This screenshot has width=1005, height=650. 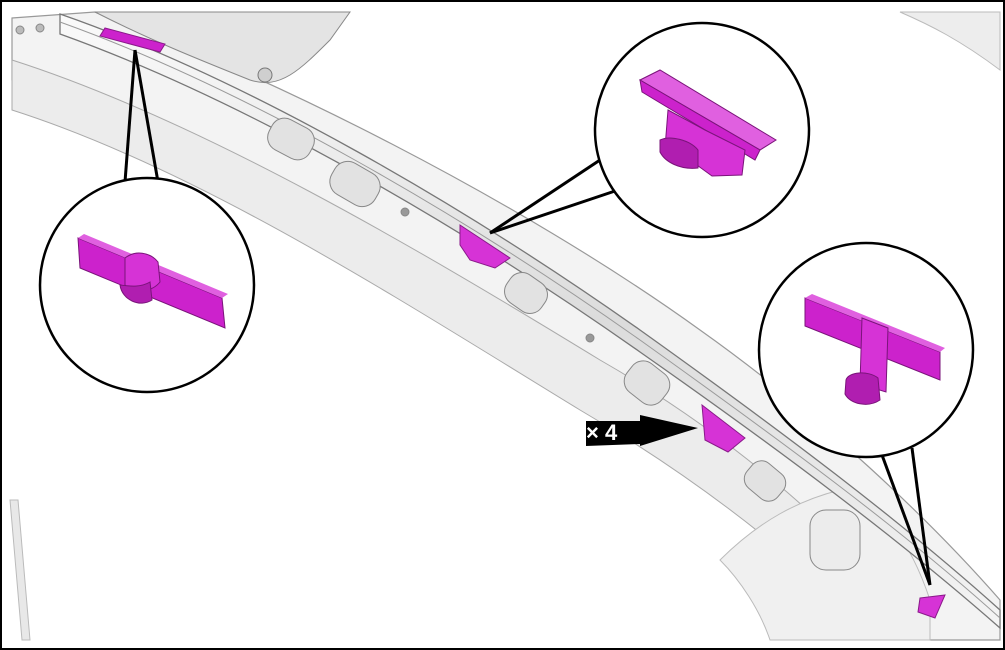 What do you see at coordinates (874, 349) in the screenshot?
I see `clip-t-bar-icon` at bounding box center [874, 349].